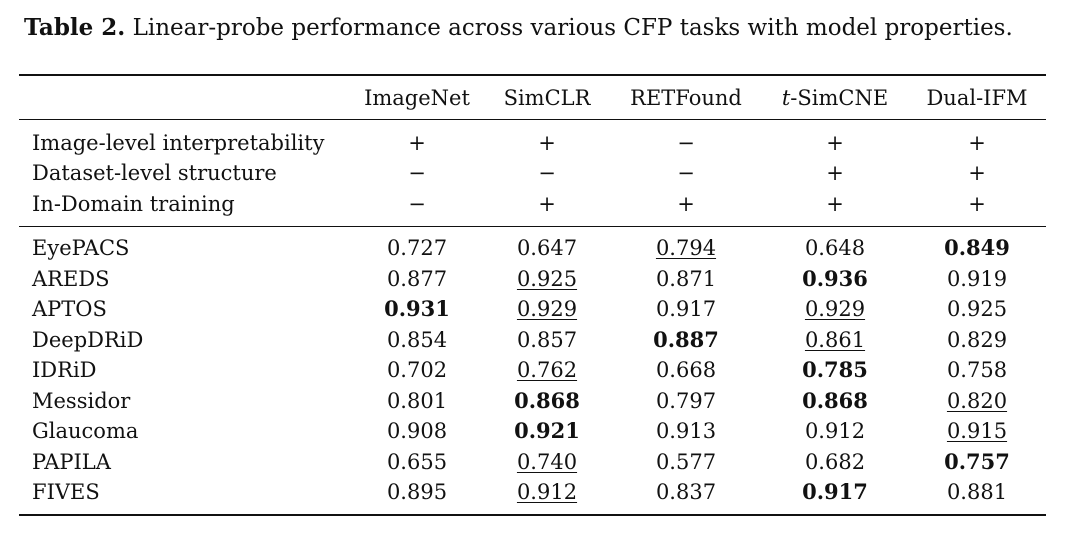 Image resolution: width=1067 pixels, height=534 pixels. Describe the element at coordinates (85, 431) in the screenshot. I see `dataset-label: Glaucoma` at that location.